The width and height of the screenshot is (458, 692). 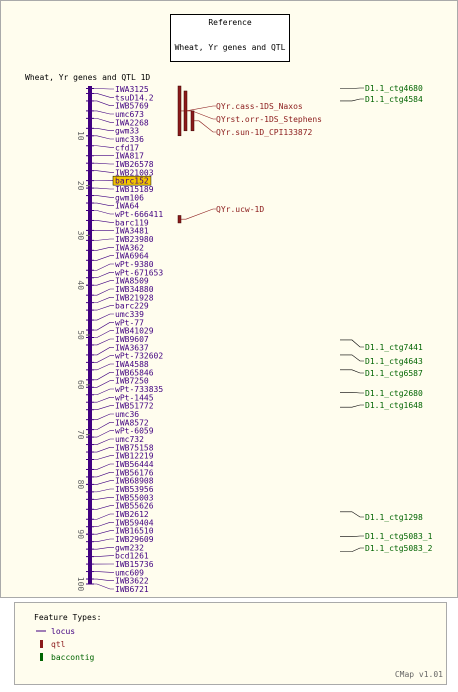 What do you see at coordinates (259, 106) in the screenshot?
I see `qtl-label: QYr.cass-1DS_Naxos` at bounding box center [259, 106].